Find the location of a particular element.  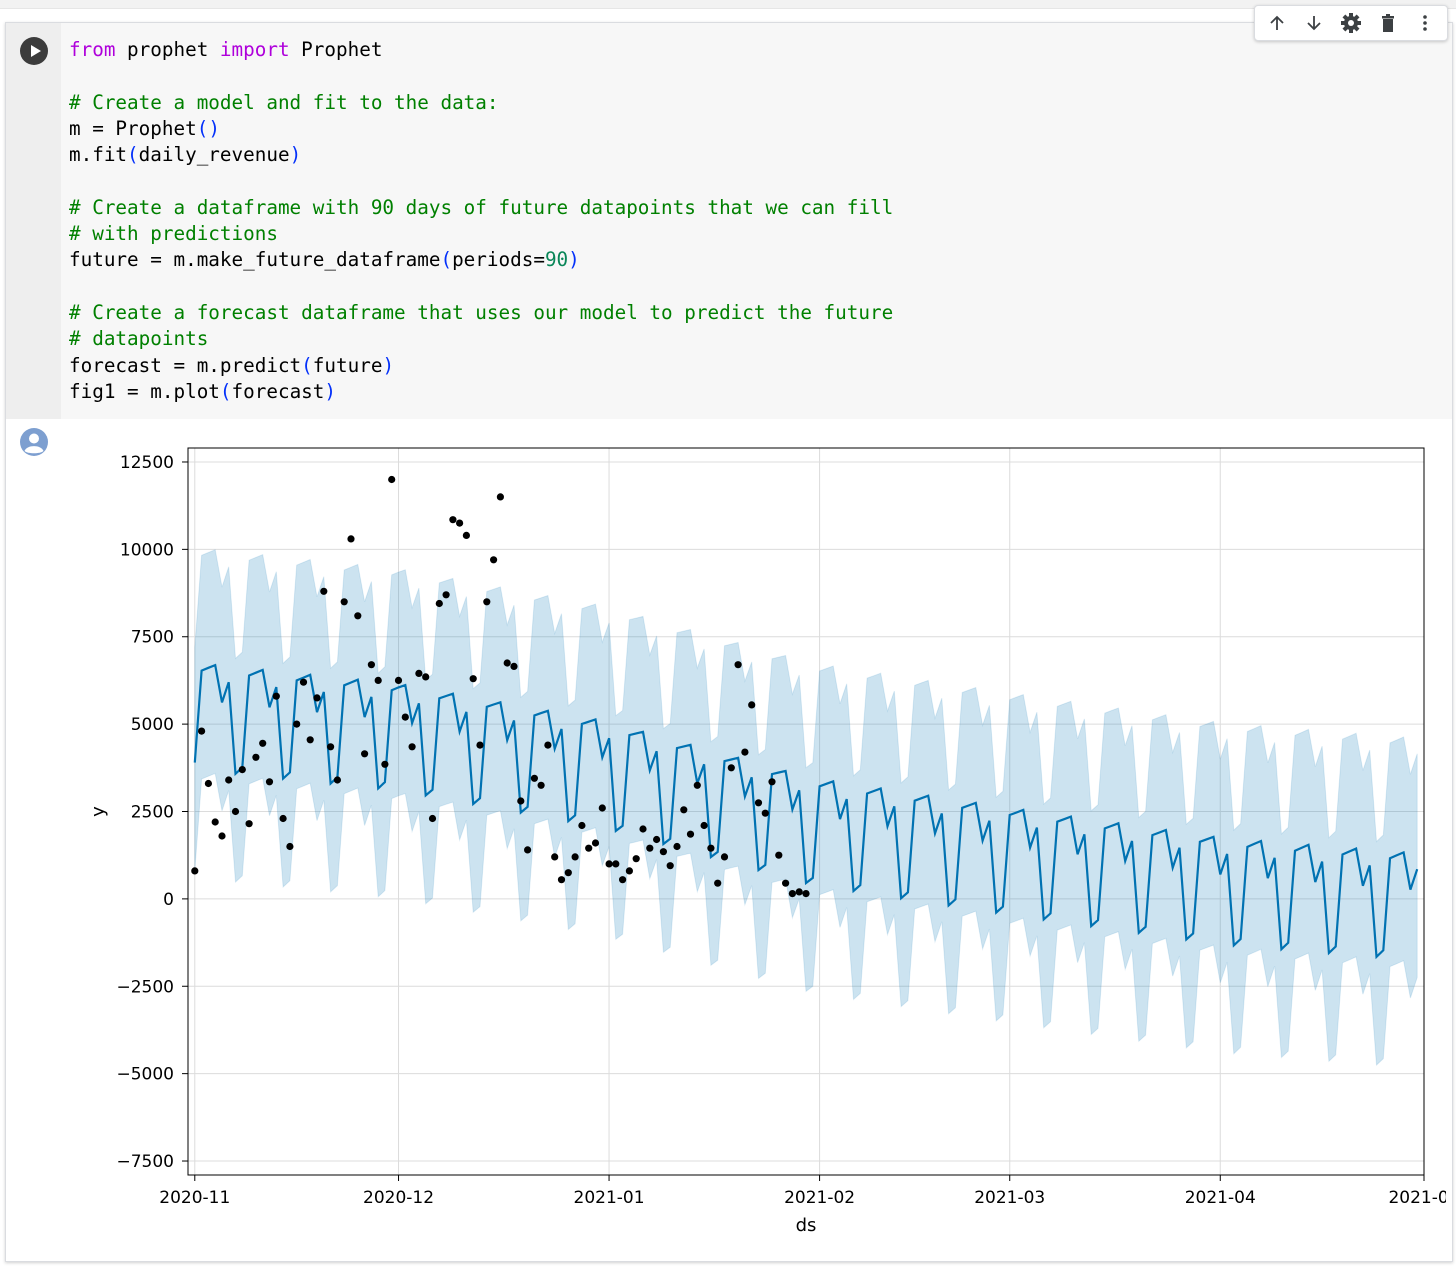

more-vert-icon is located at coordinates (1424, 23).